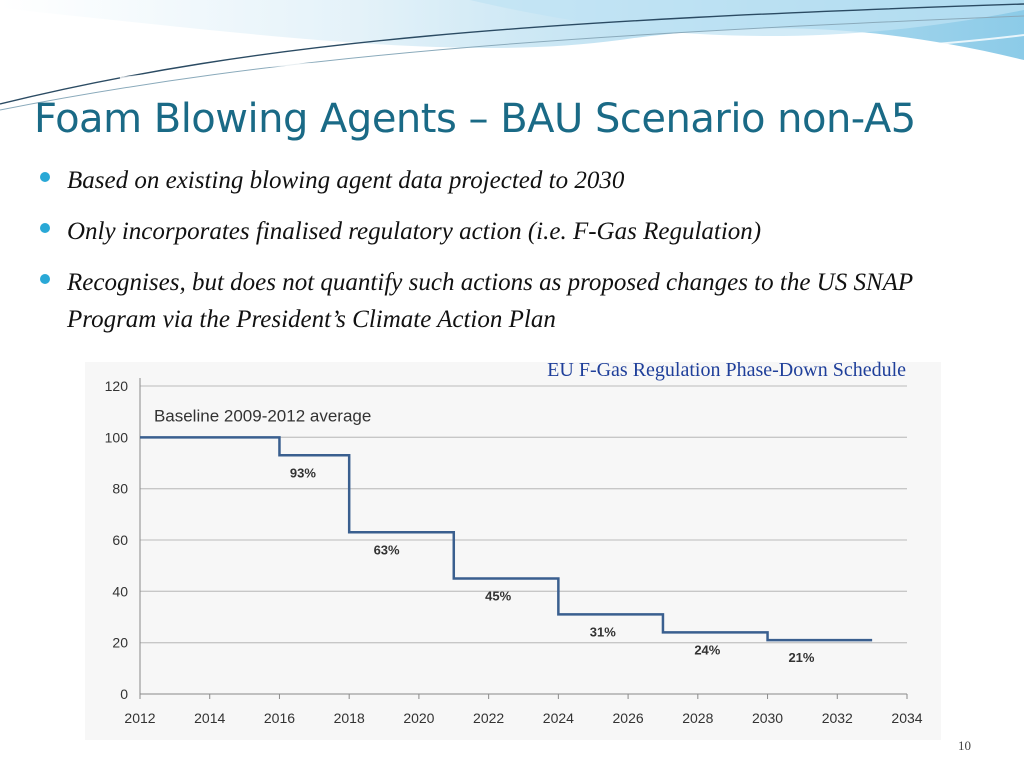 Image resolution: width=1024 pixels, height=768 pixels. I want to click on step-data-label: 24%, so click(707, 649).